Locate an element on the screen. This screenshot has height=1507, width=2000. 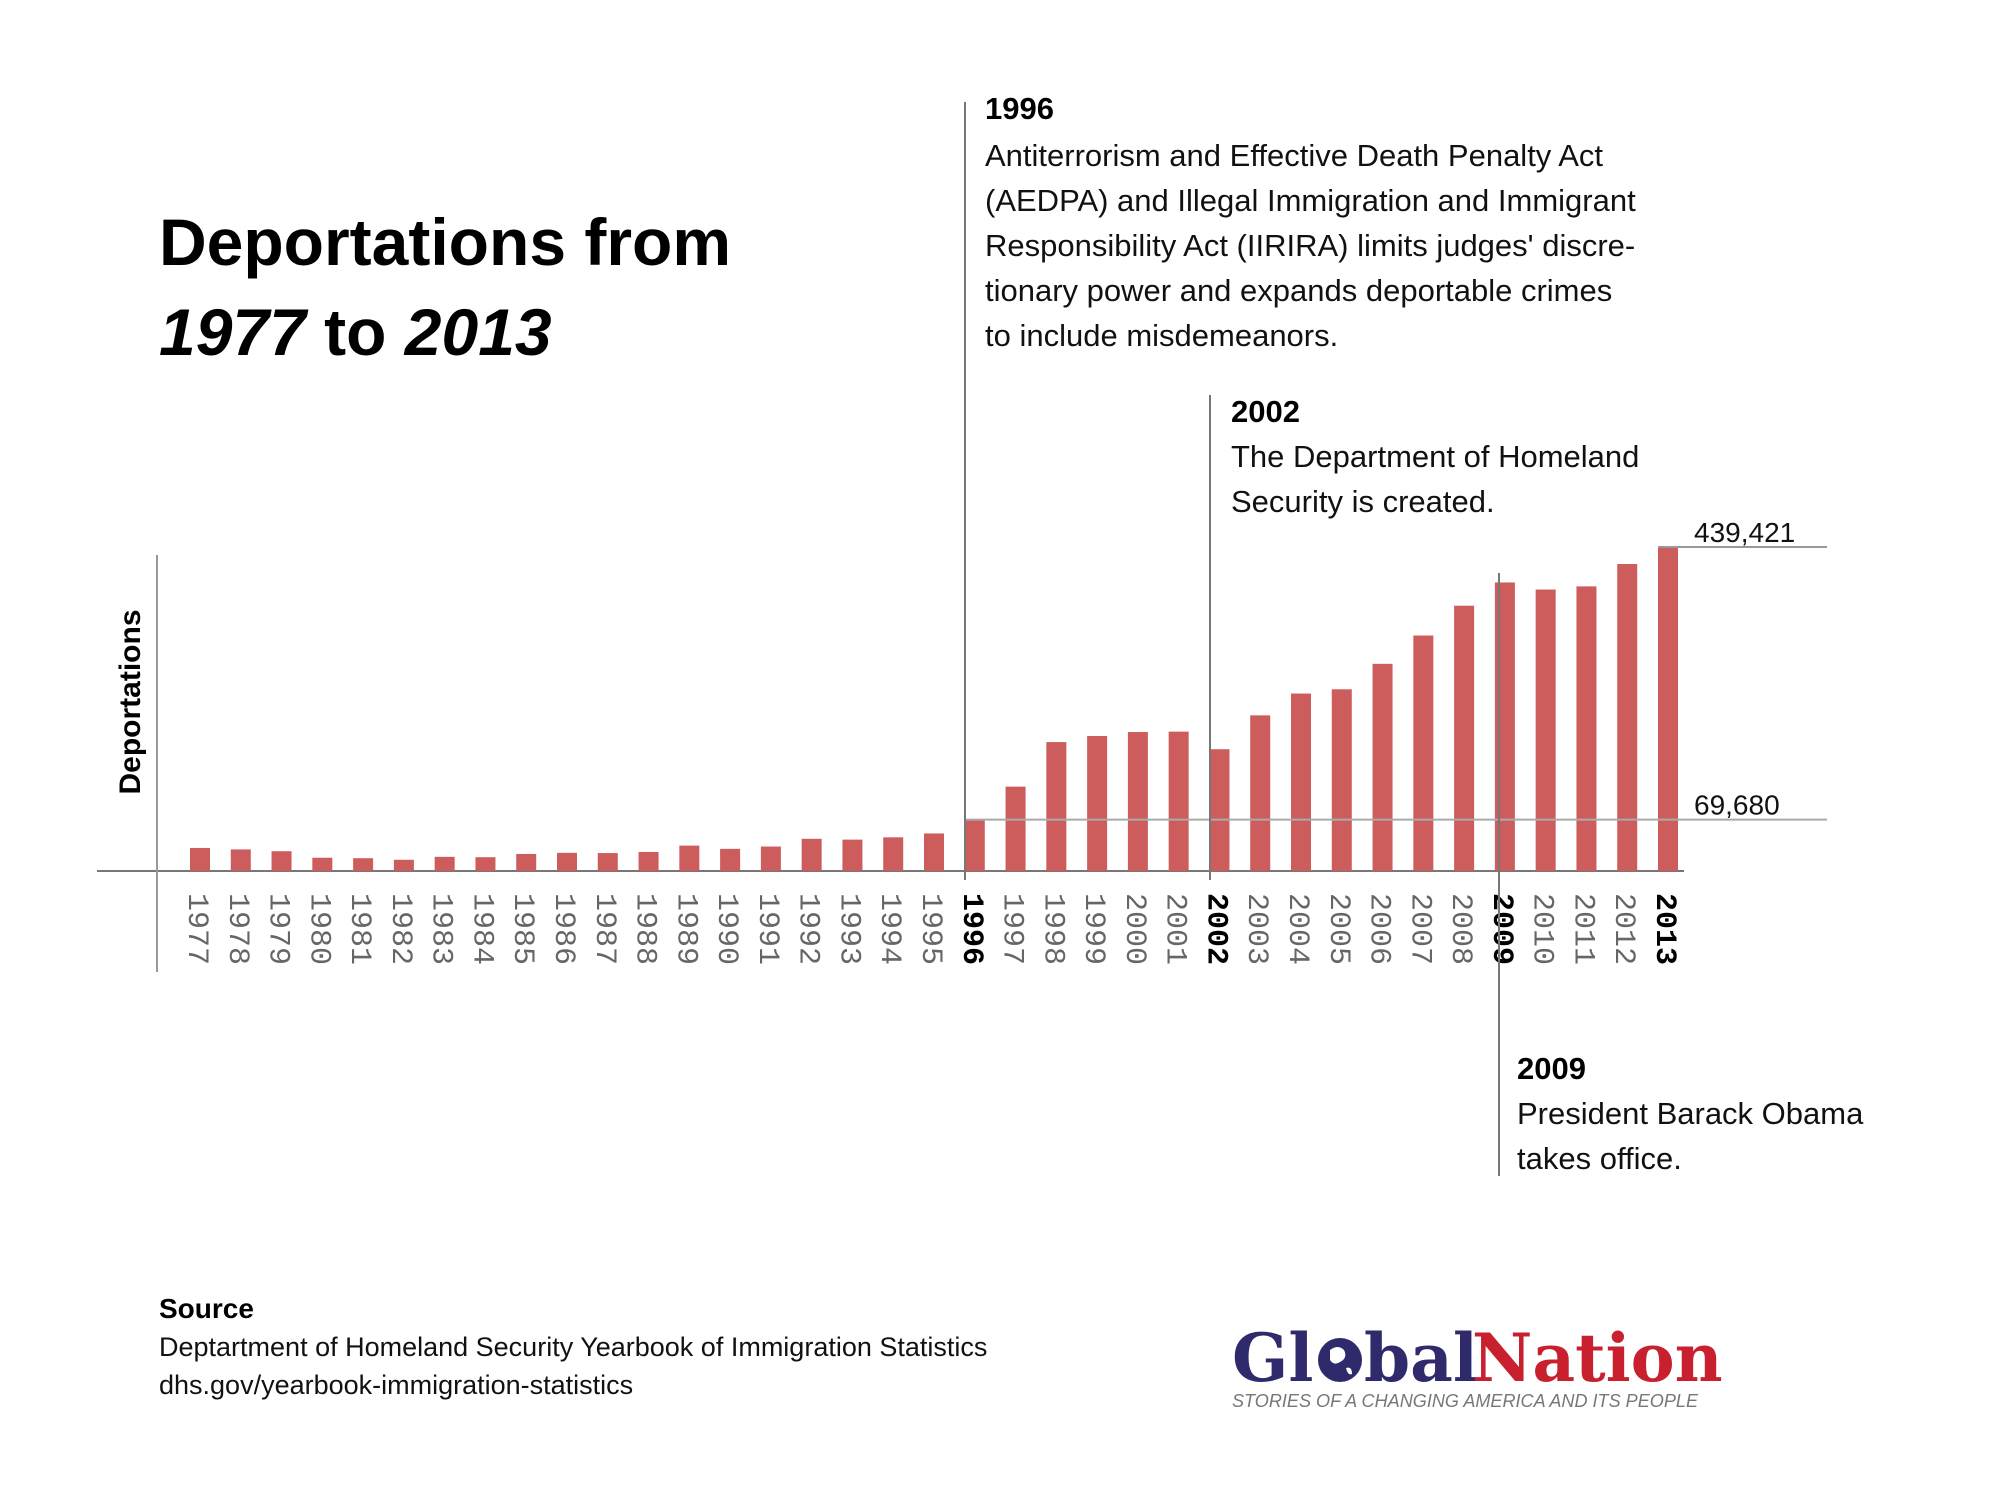
x-tick-label-1987: 1987 is located at coordinates (604, 929).